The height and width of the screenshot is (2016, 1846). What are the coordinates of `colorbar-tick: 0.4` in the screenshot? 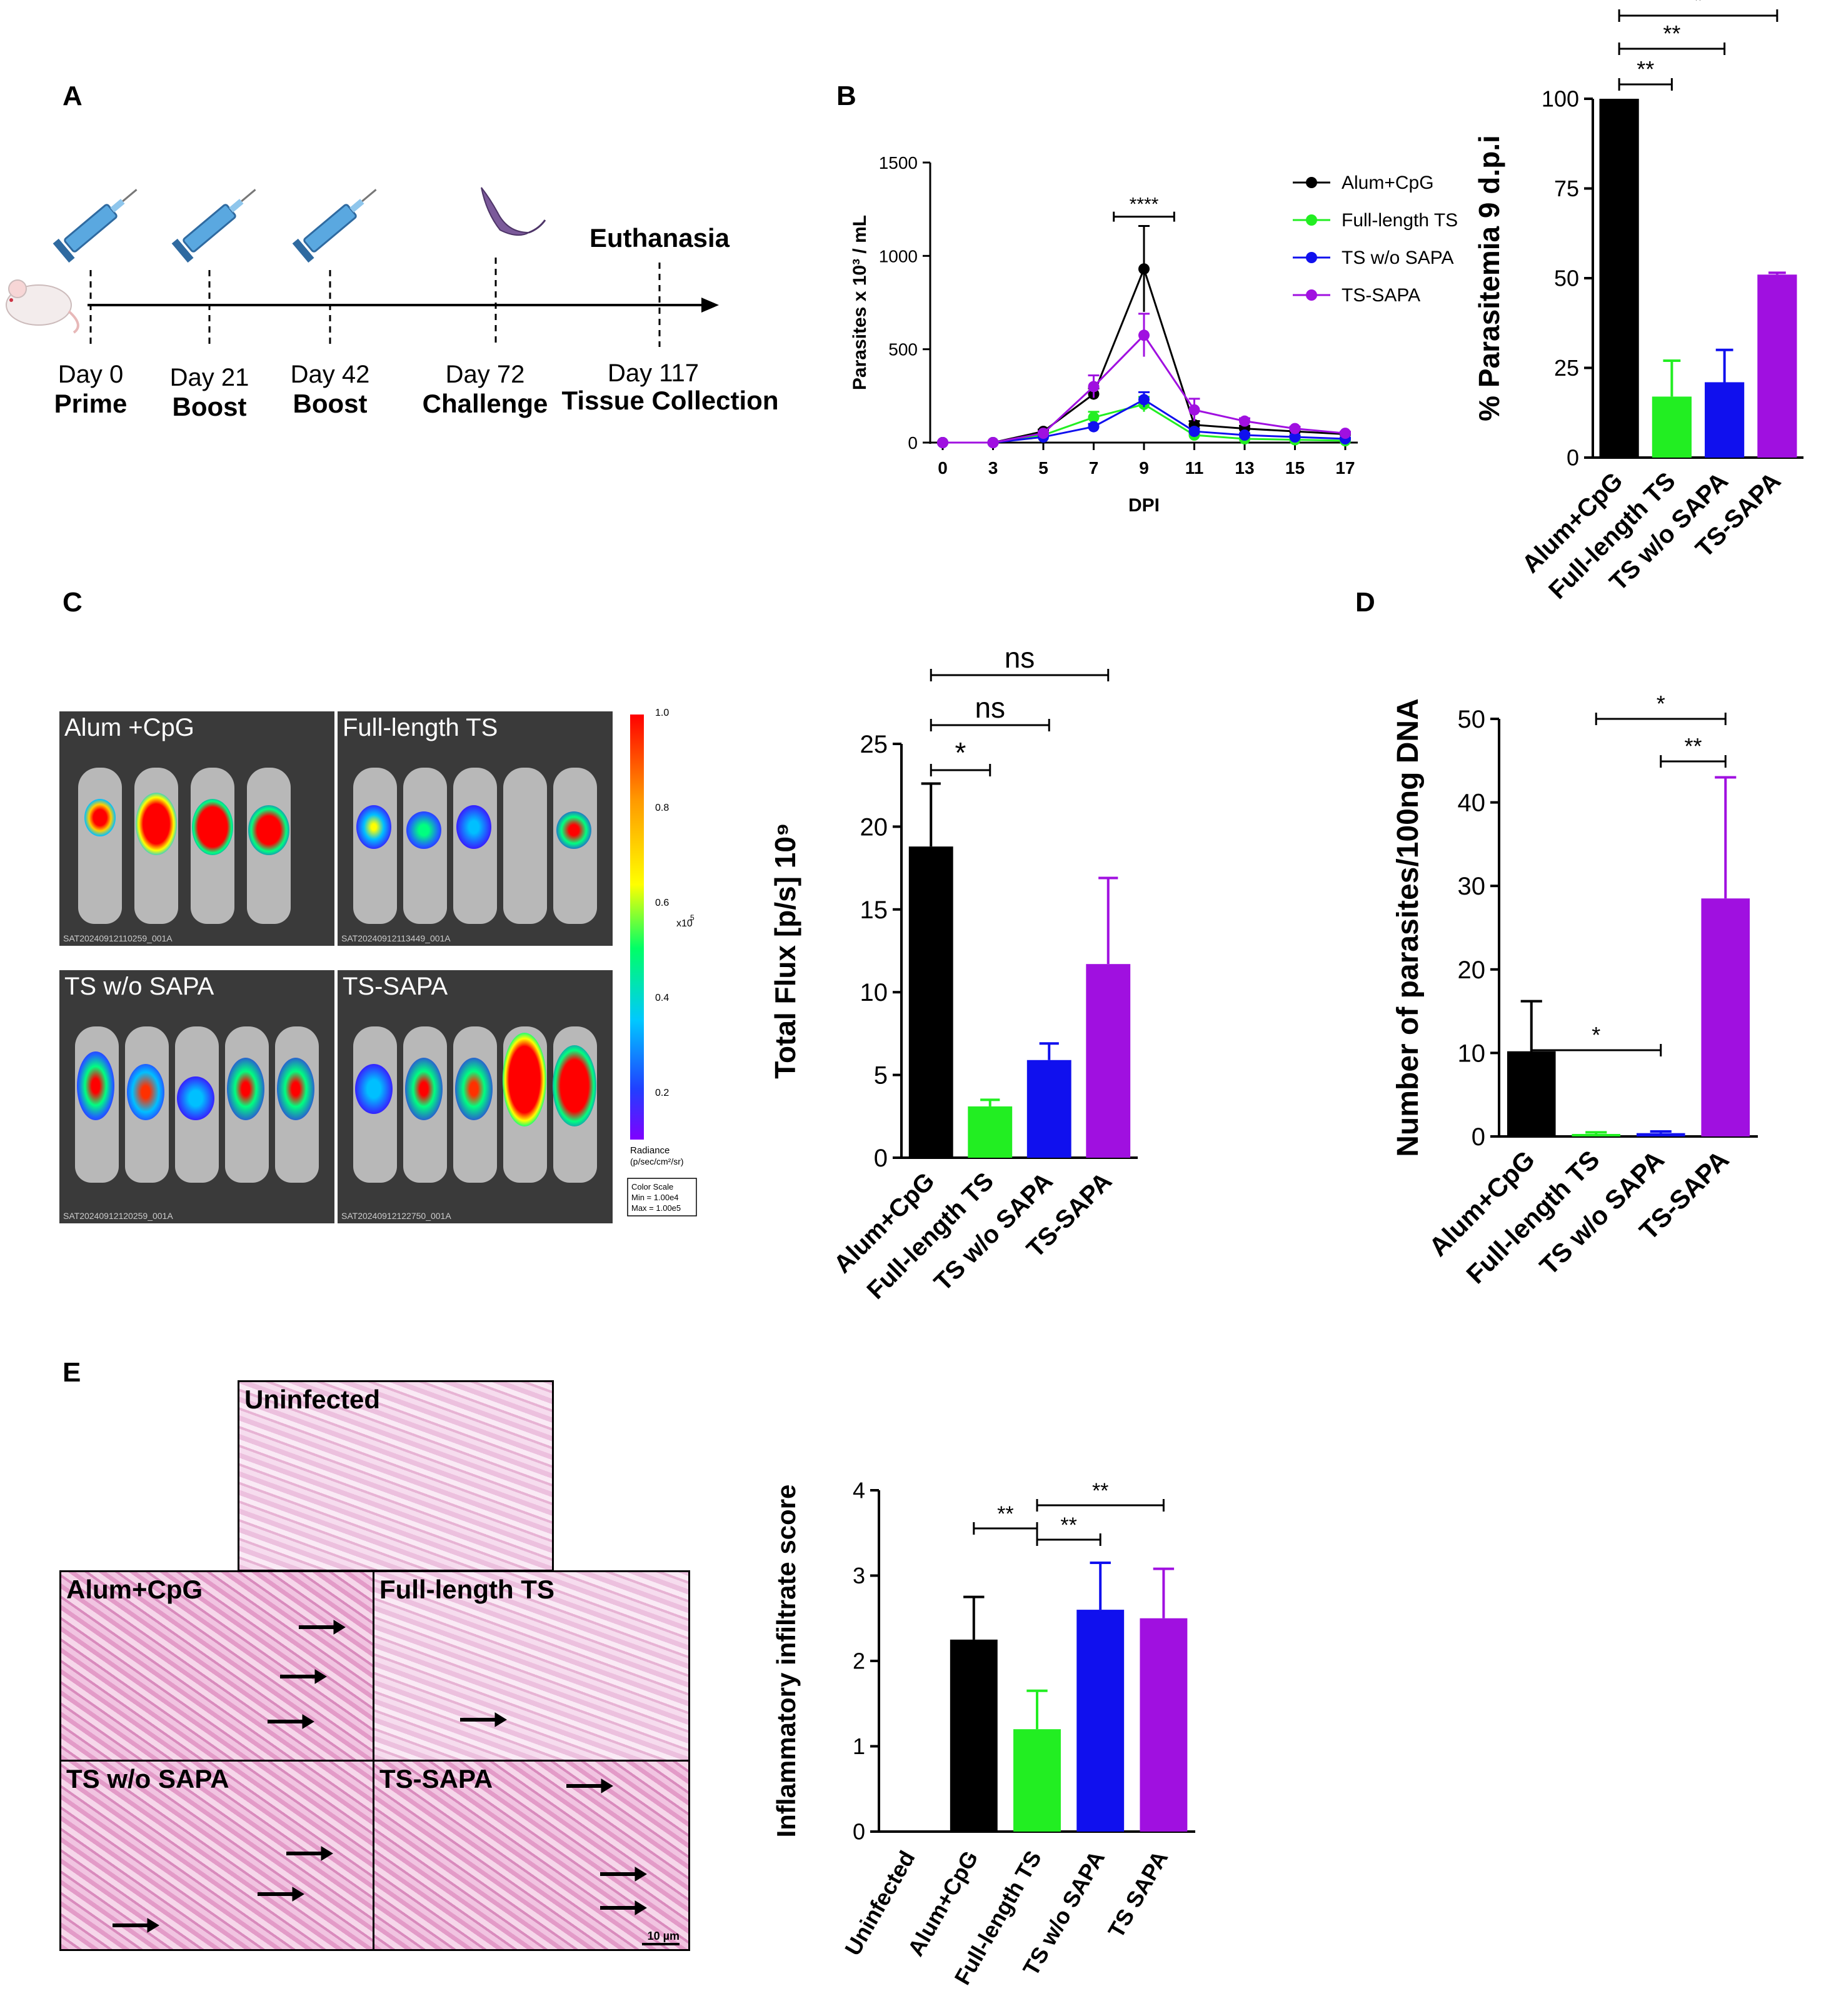 It's located at (662, 998).